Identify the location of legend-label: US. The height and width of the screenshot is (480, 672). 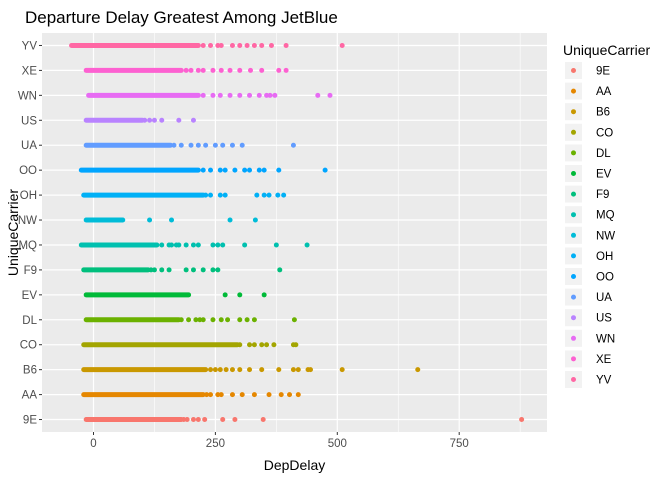
(604, 319).